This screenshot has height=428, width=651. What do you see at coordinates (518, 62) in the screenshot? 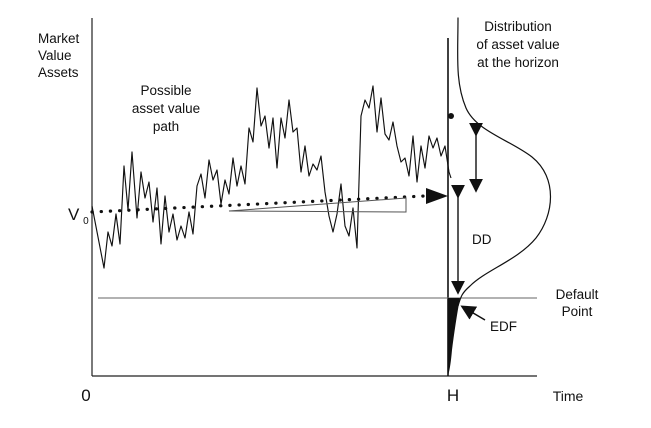
I see `distribution-label-line3: at the horizon` at bounding box center [518, 62].